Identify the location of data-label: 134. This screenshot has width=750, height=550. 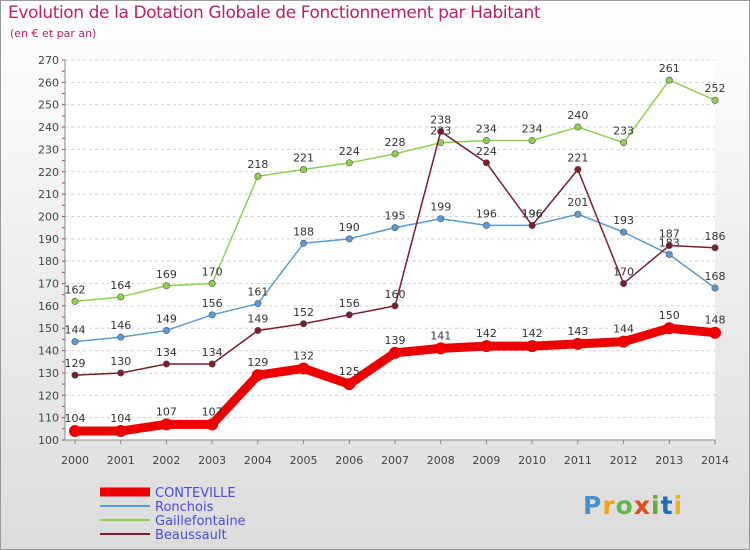
(212, 352).